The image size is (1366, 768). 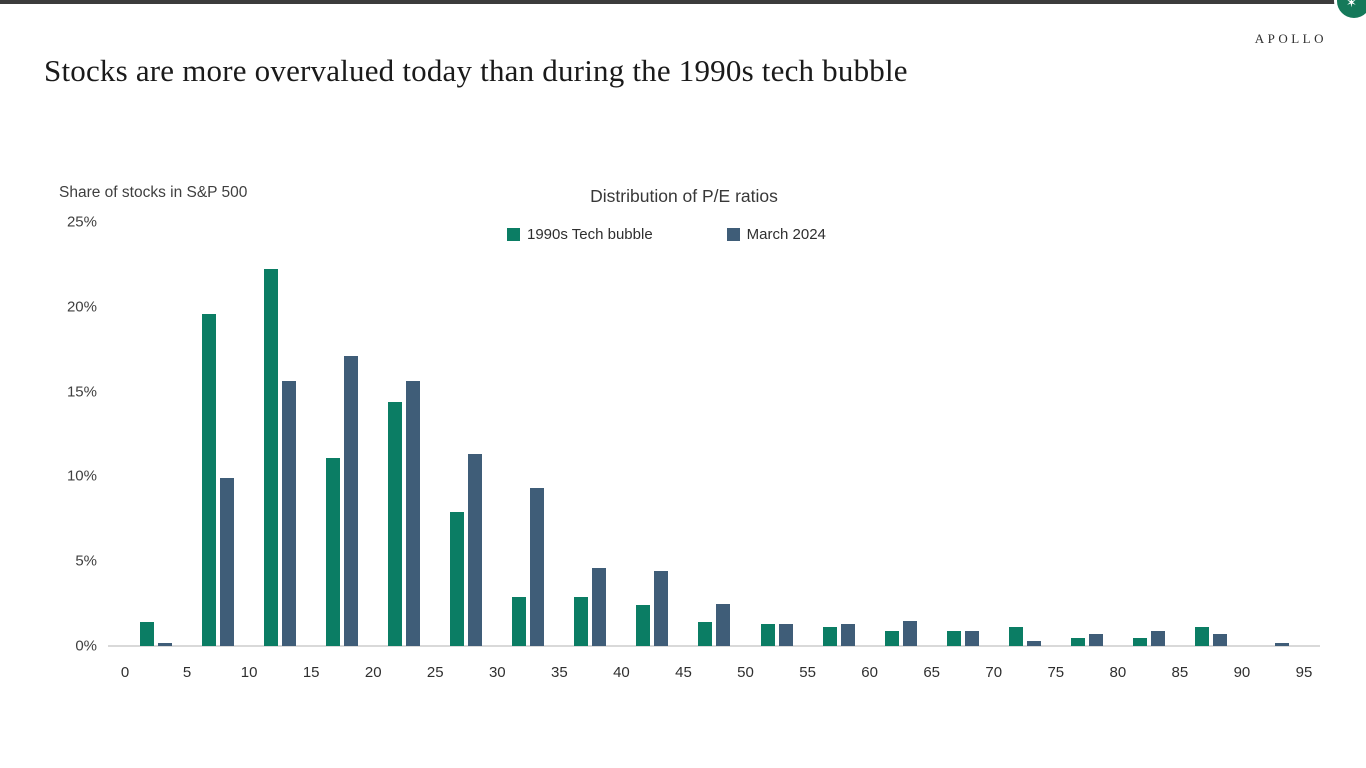 I want to click on y-tick-label-15: 15%, so click(x=81, y=392).